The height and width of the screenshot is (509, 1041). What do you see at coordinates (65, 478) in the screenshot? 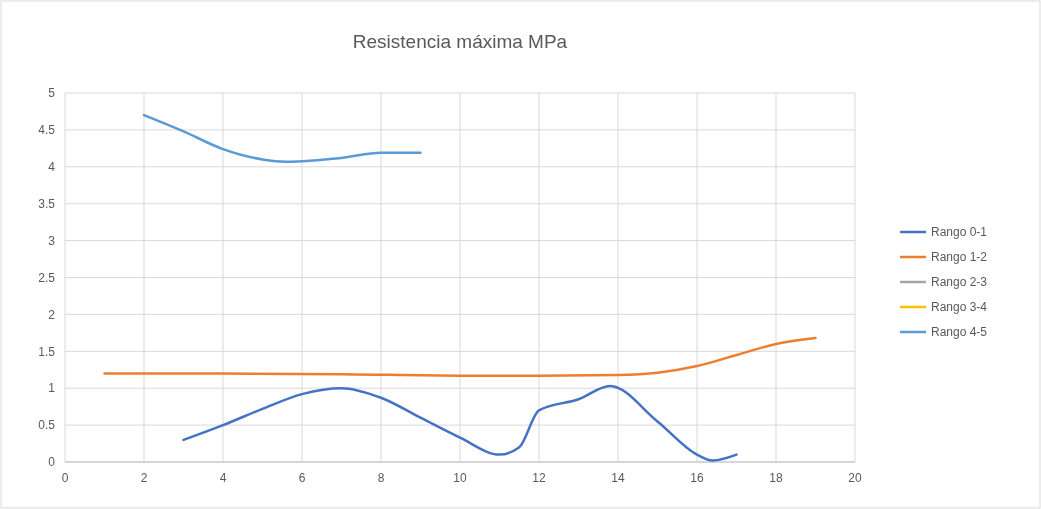
I see `x-tick-label: 0` at bounding box center [65, 478].